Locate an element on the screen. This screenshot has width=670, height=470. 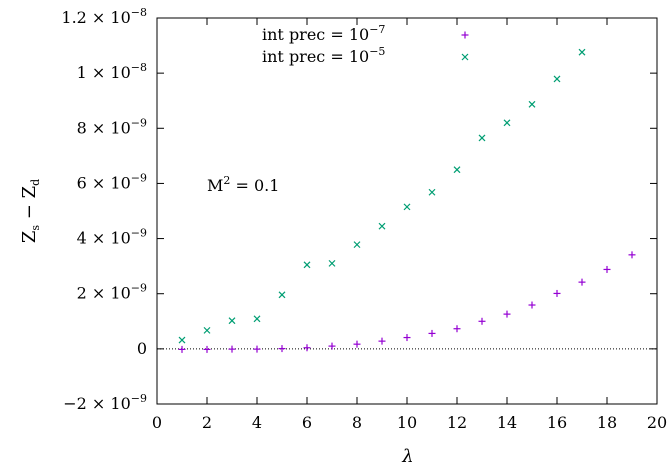
legend-marker-plus is located at coordinates (465, 35).